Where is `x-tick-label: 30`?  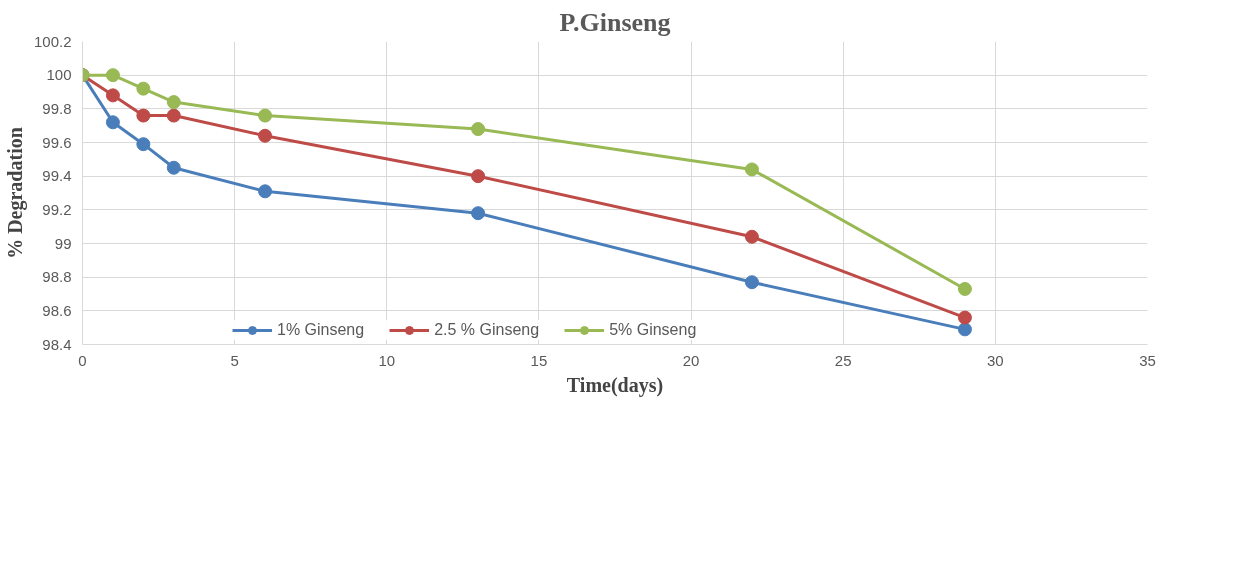 x-tick-label: 30 is located at coordinates (995, 360).